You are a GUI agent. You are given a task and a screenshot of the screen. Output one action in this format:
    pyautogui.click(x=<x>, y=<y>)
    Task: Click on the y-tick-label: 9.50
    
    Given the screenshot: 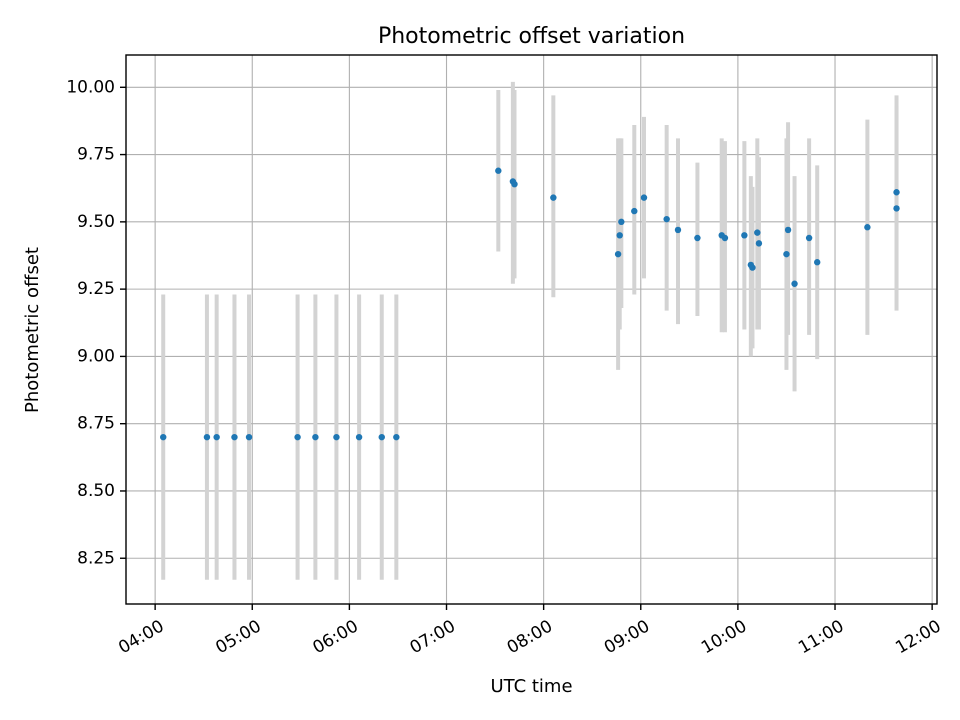 What is the action you would take?
    pyautogui.click(x=96, y=222)
    